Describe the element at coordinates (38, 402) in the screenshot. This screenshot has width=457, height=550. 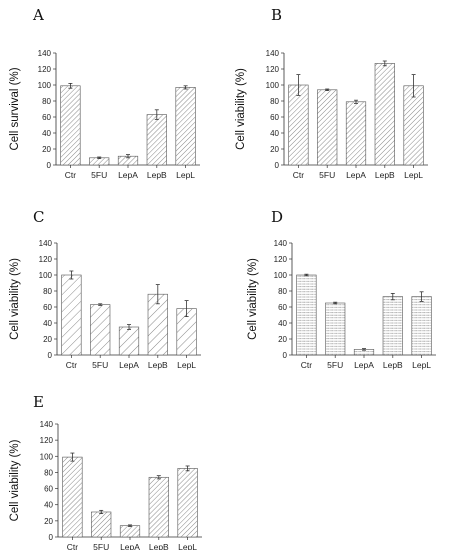
I see `panel-letter: E` at that location.